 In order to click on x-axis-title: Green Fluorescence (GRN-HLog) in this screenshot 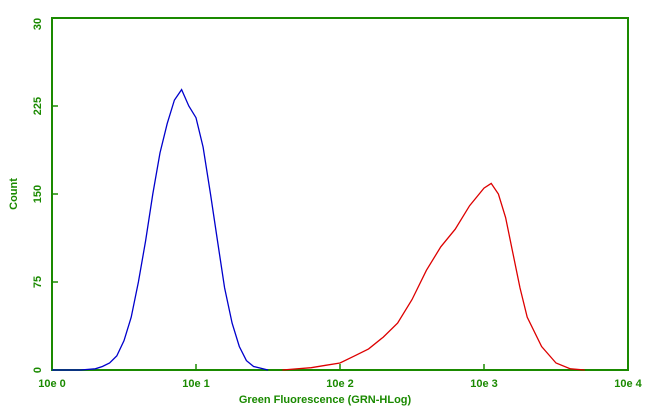, I will do `click(325, 400)`.